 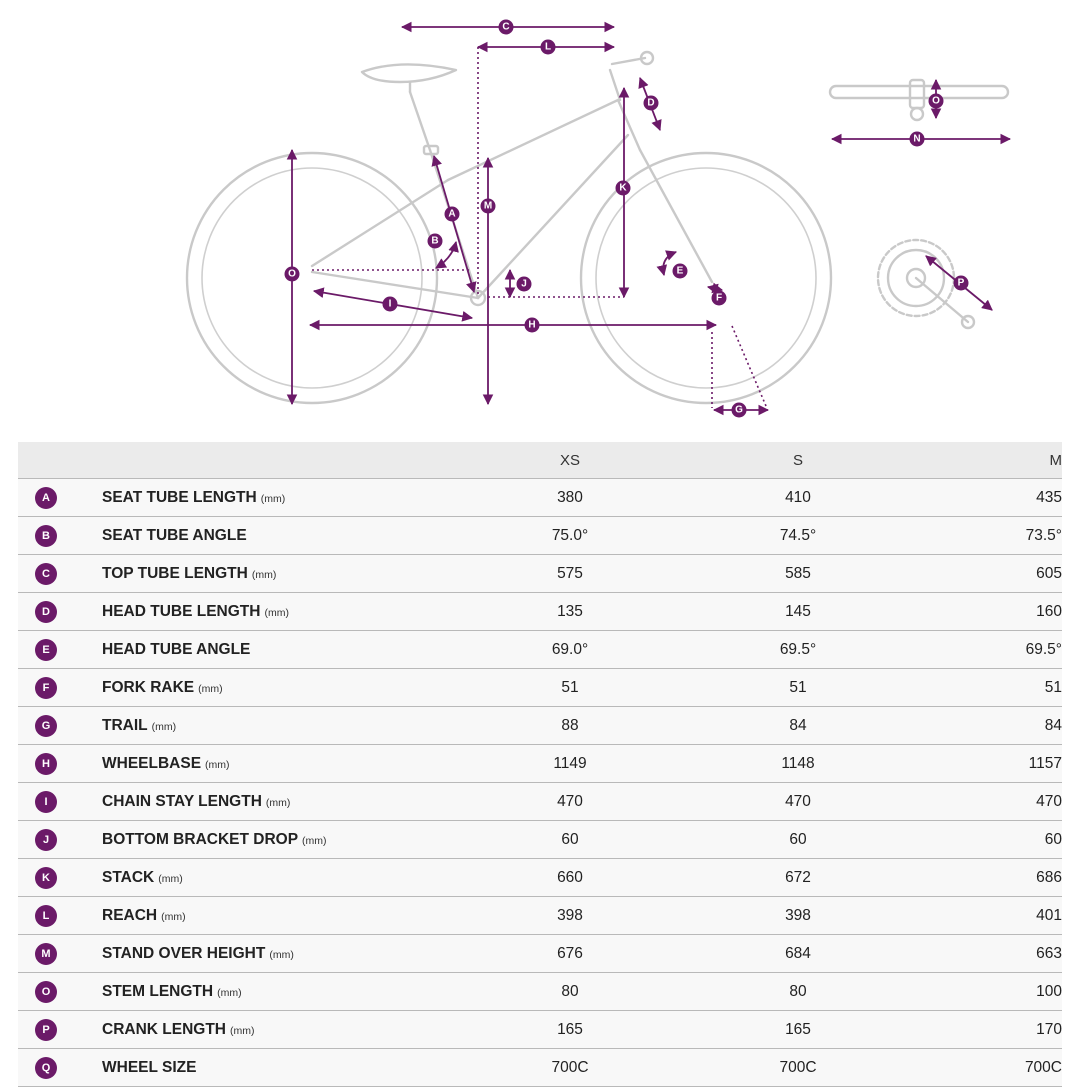 What do you see at coordinates (540, 688) in the screenshot?
I see `table-row: F FORK RAKE (mm) 51 51 51` at bounding box center [540, 688].